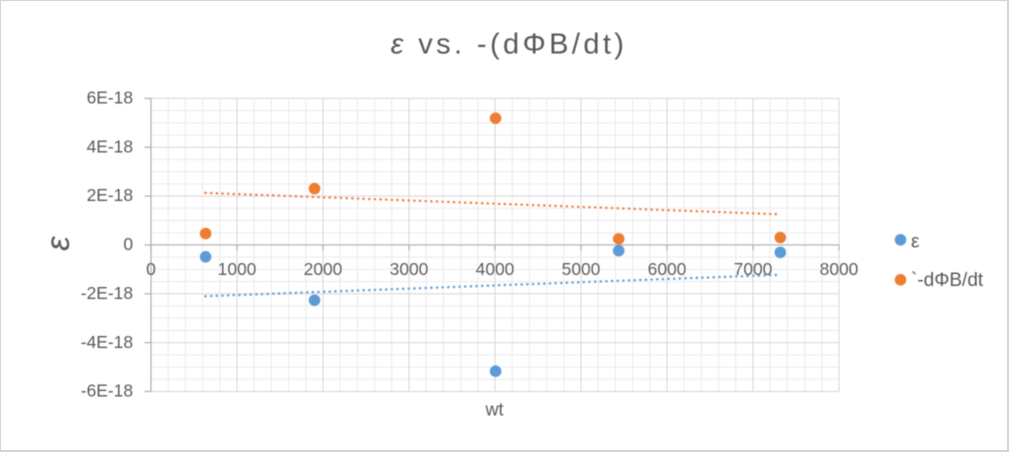  I want to click on svg-text: 4E-18, so click(110, 146).